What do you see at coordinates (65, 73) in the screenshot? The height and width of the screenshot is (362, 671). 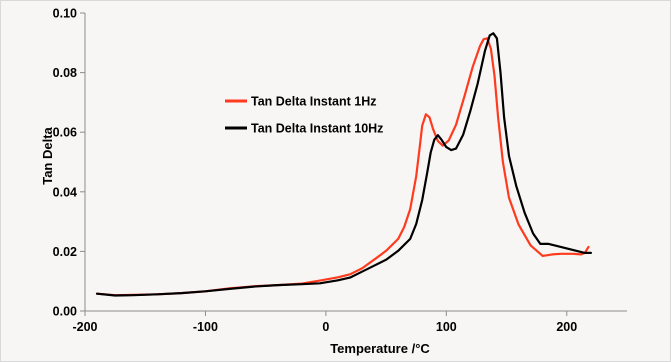 I see `y-tick-label: 0.08` at bounding box center [65, 73].